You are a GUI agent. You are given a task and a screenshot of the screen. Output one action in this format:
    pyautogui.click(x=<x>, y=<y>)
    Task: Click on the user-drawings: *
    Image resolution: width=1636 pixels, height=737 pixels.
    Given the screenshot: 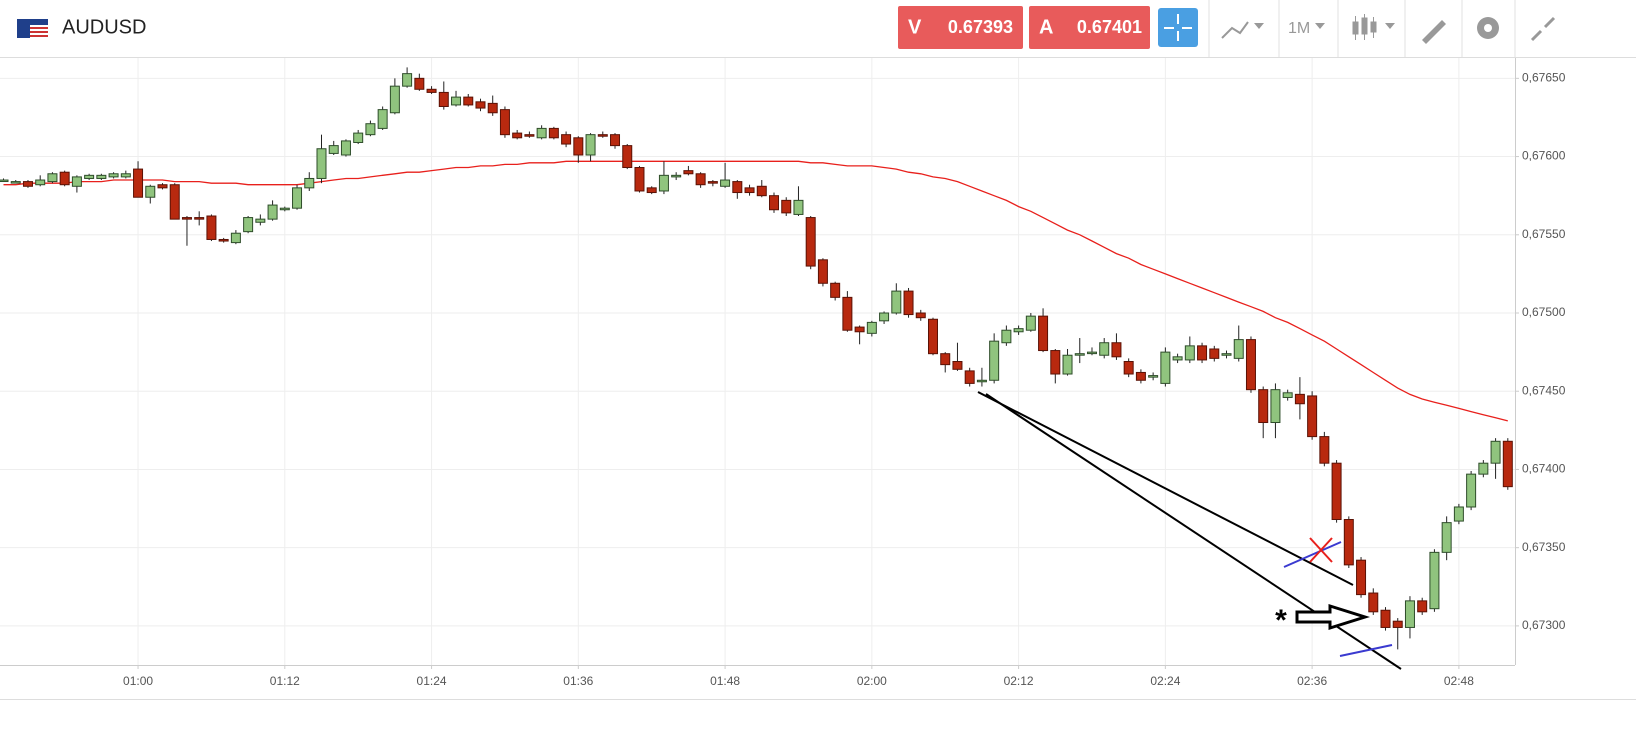 What is the action you would take?
    pyautogui.click(x=1189, y=530)
    